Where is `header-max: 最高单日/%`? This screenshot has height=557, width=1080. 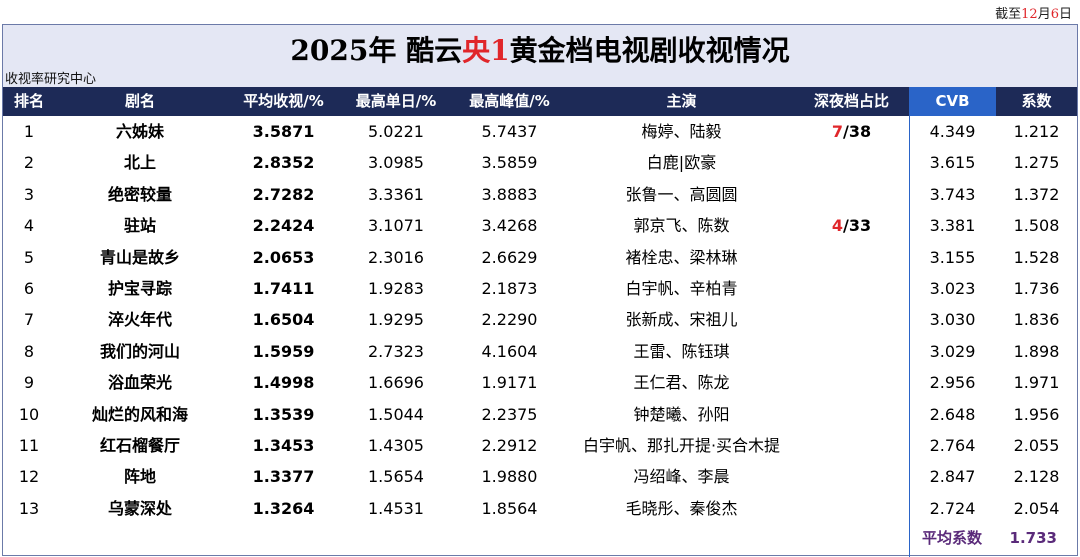
header-max: 最高单日/% is located at coordinates (396, 101).